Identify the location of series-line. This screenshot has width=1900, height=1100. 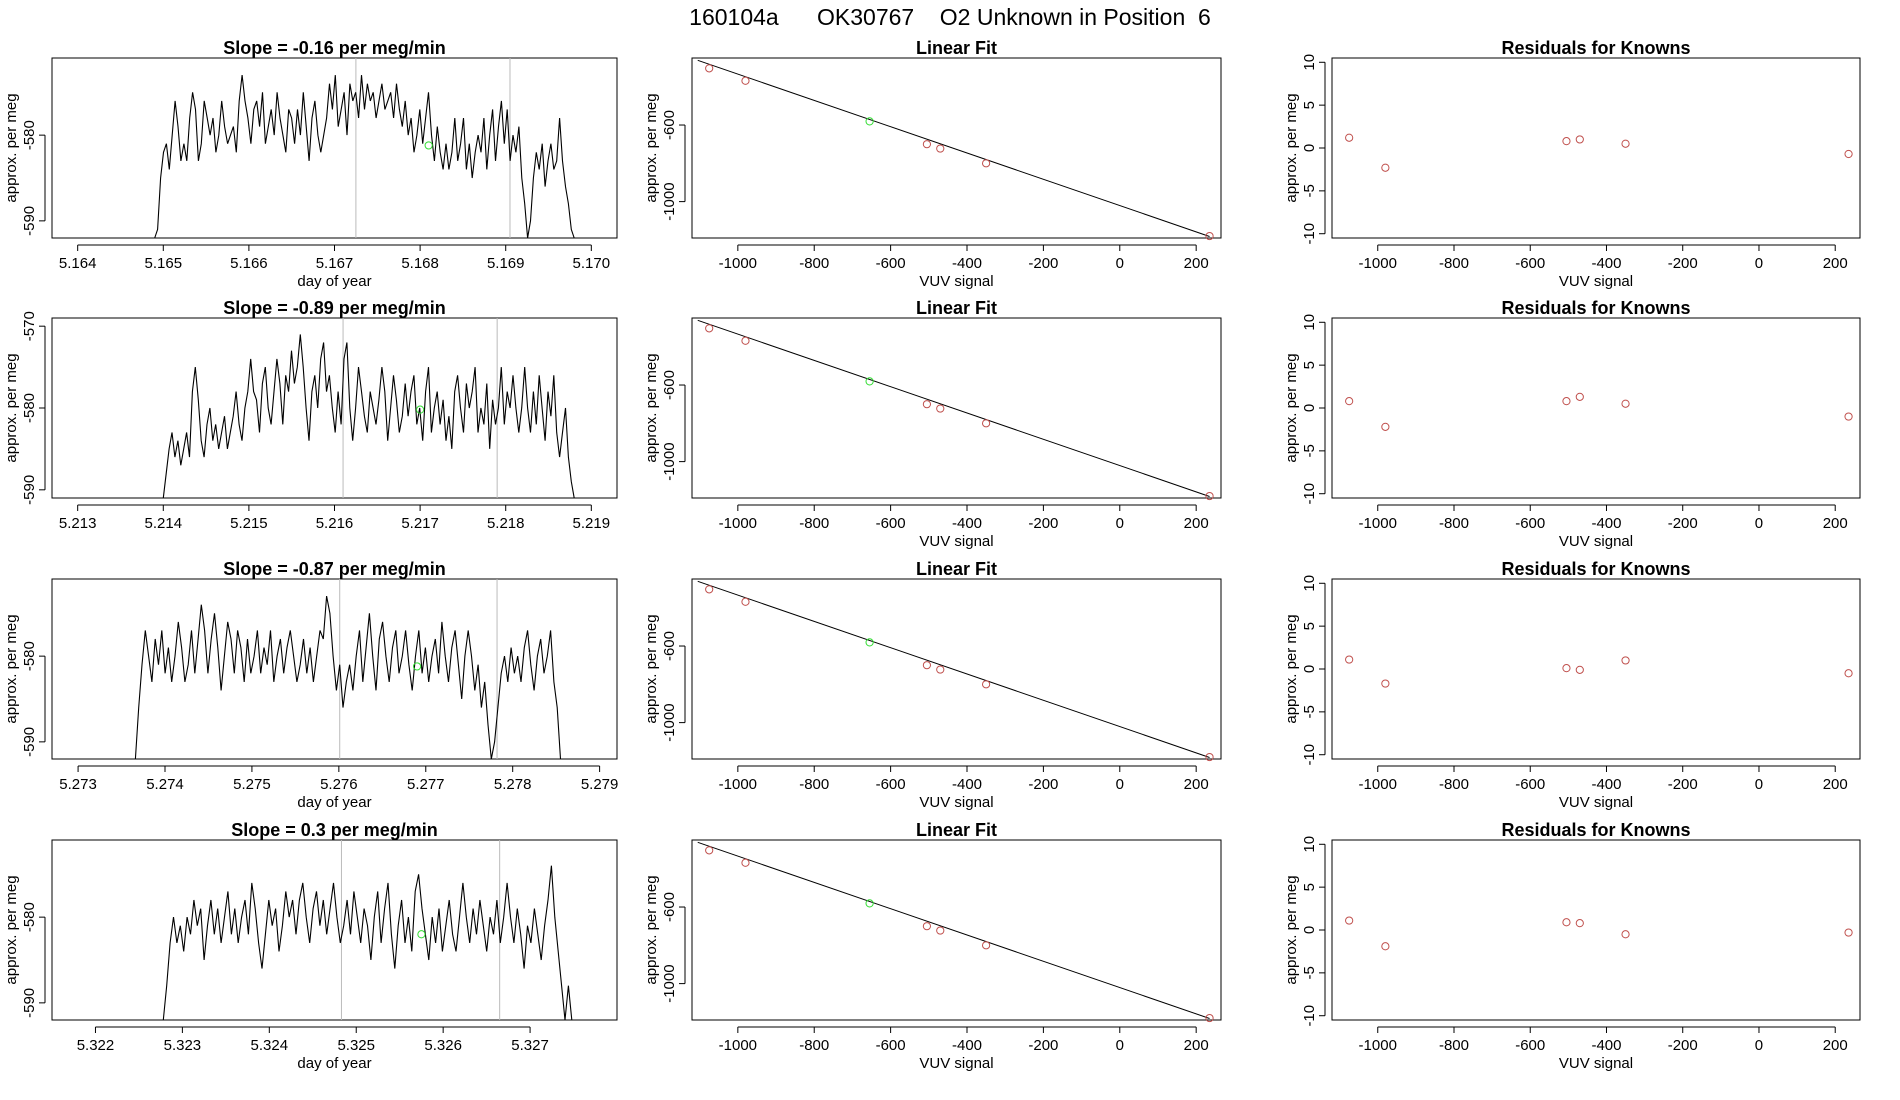
(364, 157).